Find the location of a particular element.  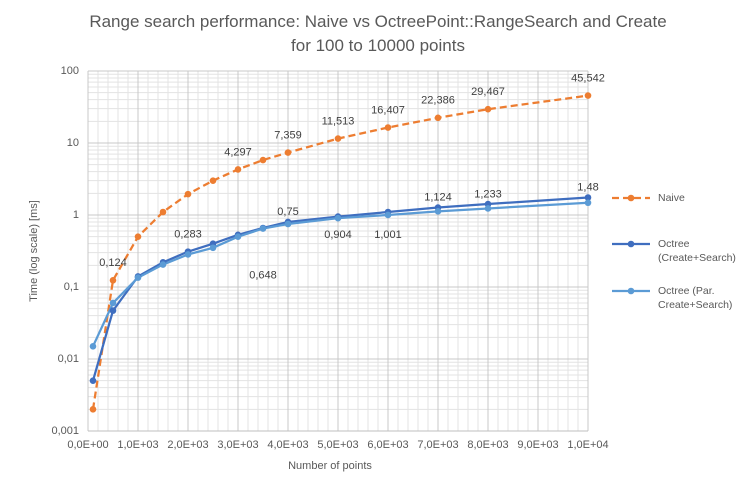

y-axis-label: Time (log scale) [ms] is located at coordinates (34, 251).